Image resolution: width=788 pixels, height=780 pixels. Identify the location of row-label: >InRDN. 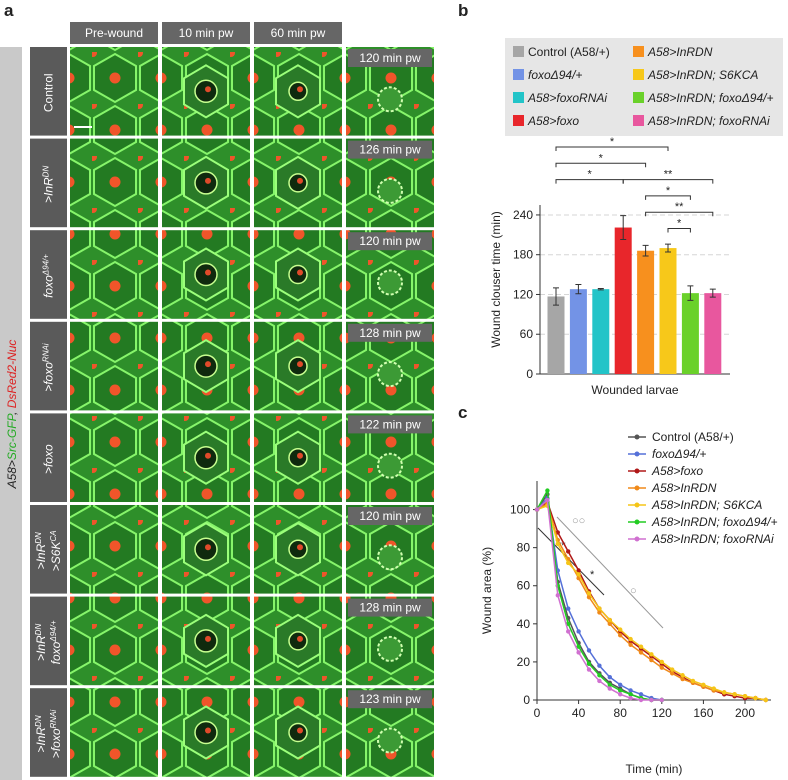
(48, 184).